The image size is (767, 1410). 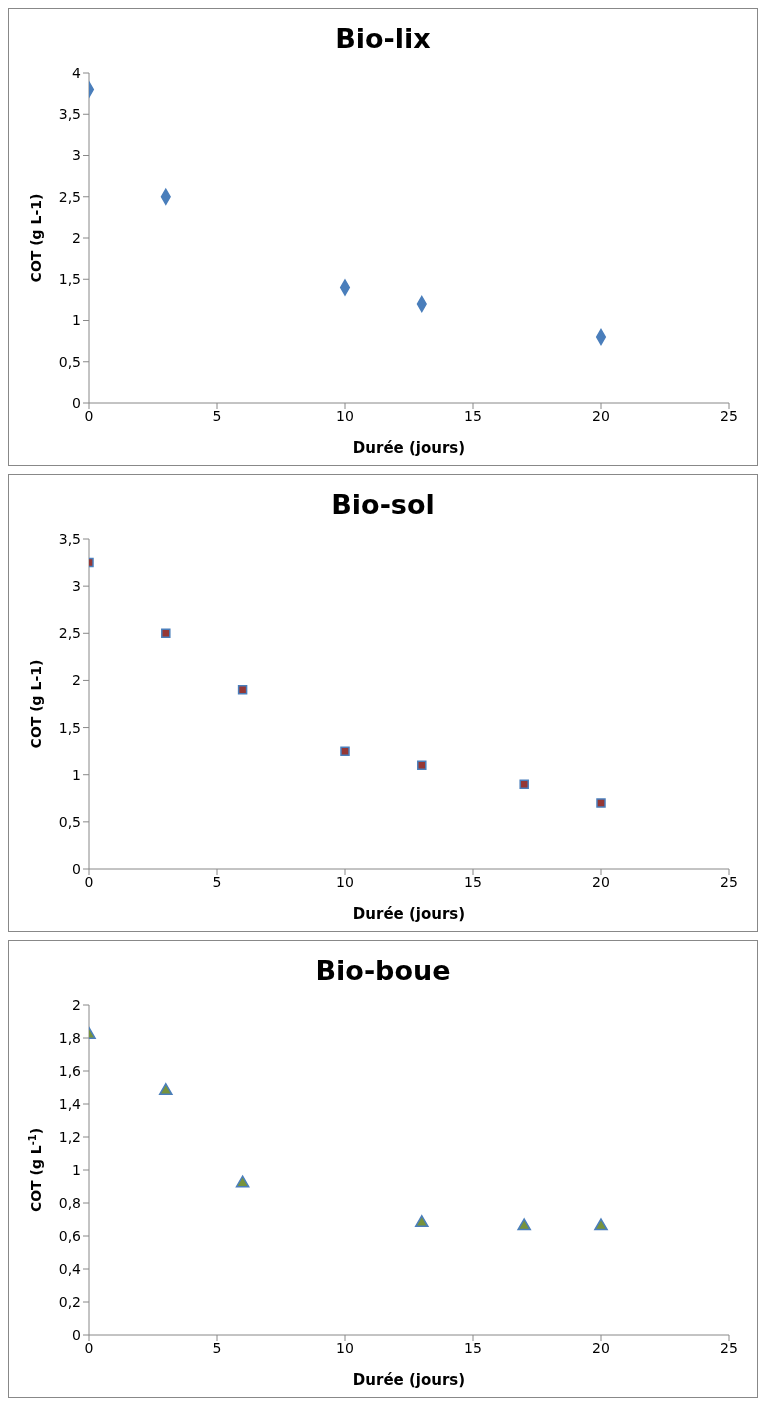 I want to click on y-tick-label: 0,4, so click(x=70, y=1268).